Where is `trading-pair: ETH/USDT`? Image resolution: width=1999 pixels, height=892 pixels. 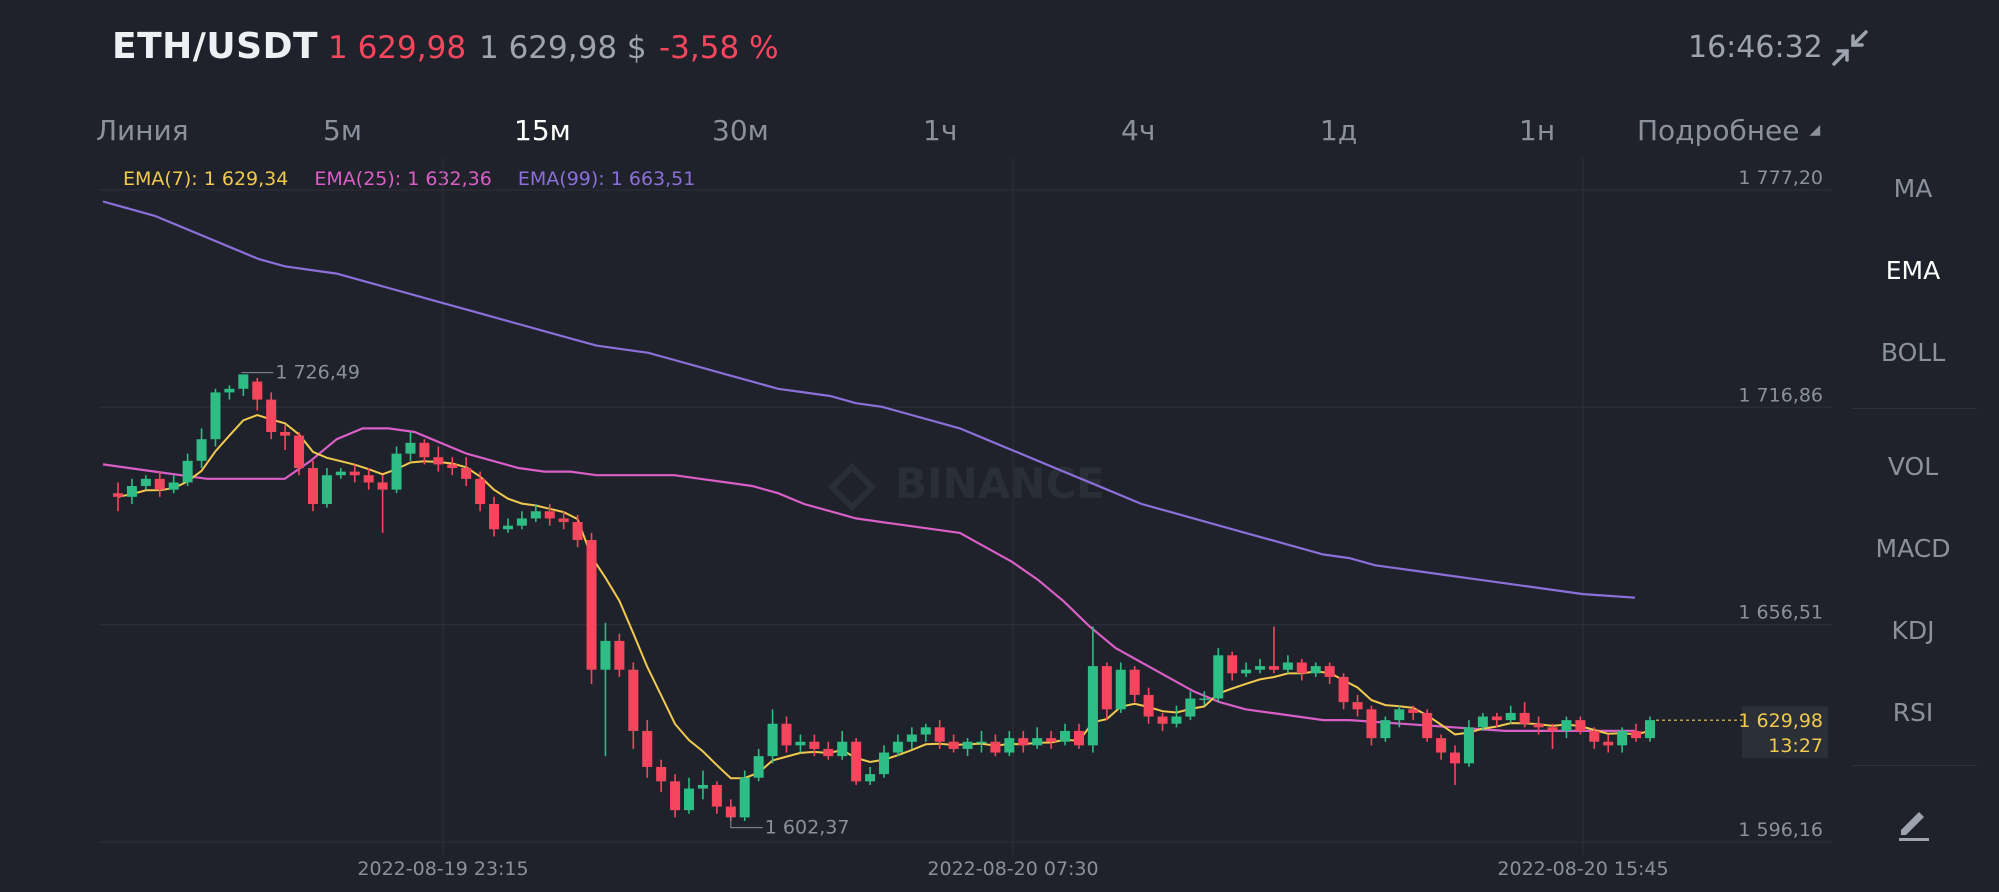 trading-pair: ETH/USDT is located at coordinates (215, 46).